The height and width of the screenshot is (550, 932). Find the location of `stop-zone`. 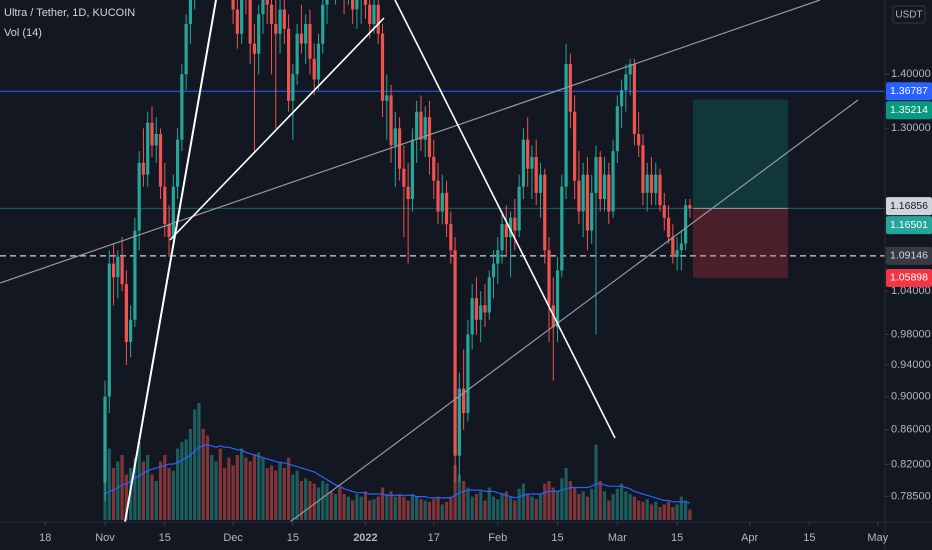

stop-zone is located at coordinates (740, 243).